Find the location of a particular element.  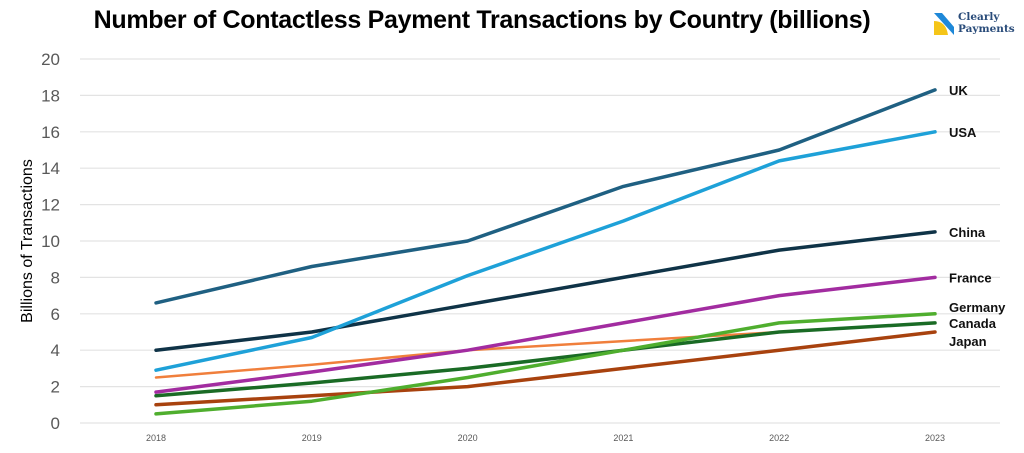

y-tick-label: 0 is located at coordinates (55, 423).